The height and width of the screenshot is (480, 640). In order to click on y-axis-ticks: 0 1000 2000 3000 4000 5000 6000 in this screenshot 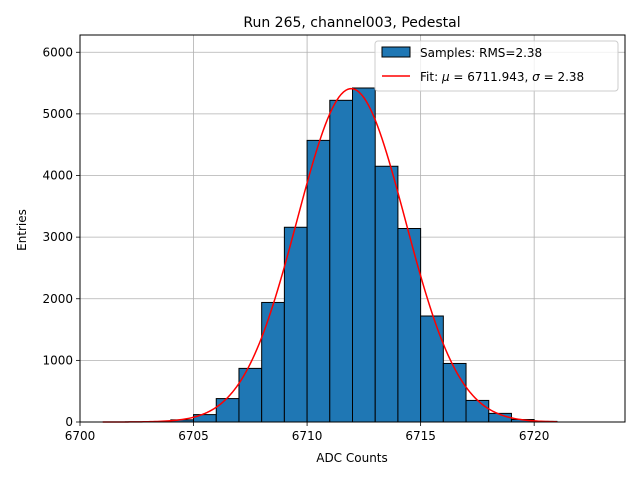, I will do `click(61, 237)`.